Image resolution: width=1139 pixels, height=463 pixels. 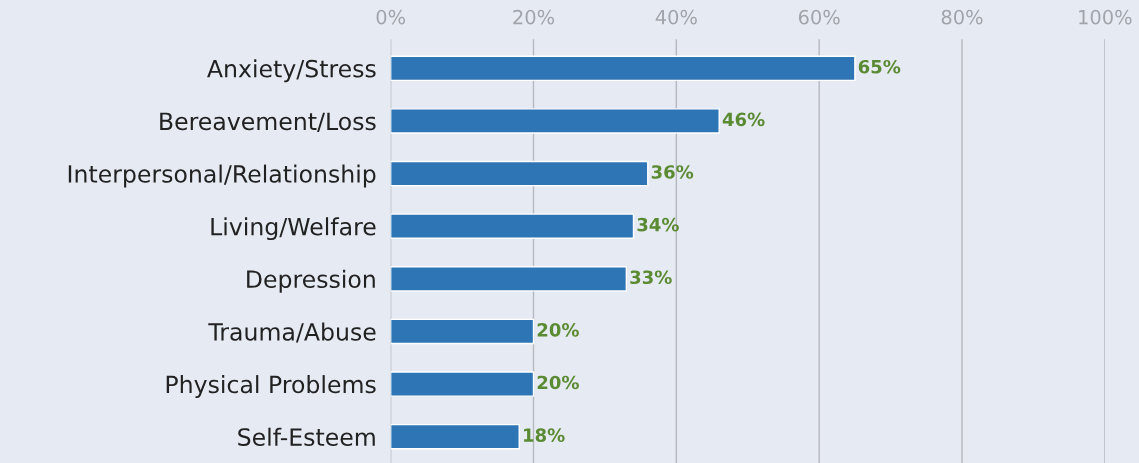 I want to click on x-tick-label: 100%, so click(x=1105, y=17).